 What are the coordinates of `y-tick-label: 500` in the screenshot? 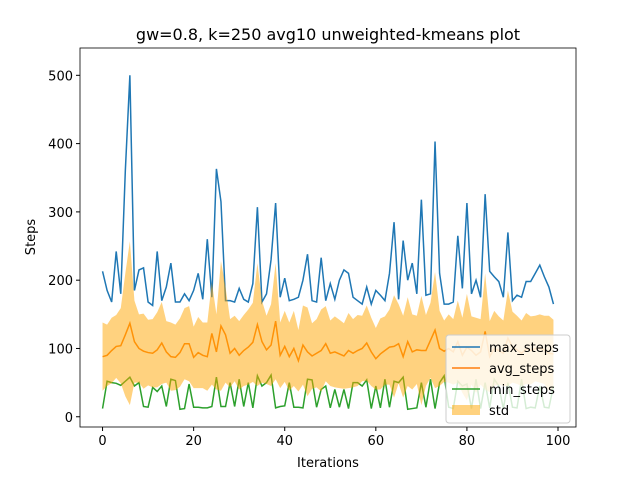 It's located at (60, 76).